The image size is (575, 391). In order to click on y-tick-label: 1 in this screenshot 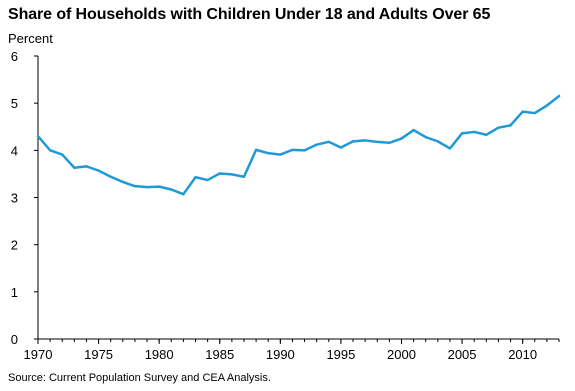, I will do `click(14, 292)`.